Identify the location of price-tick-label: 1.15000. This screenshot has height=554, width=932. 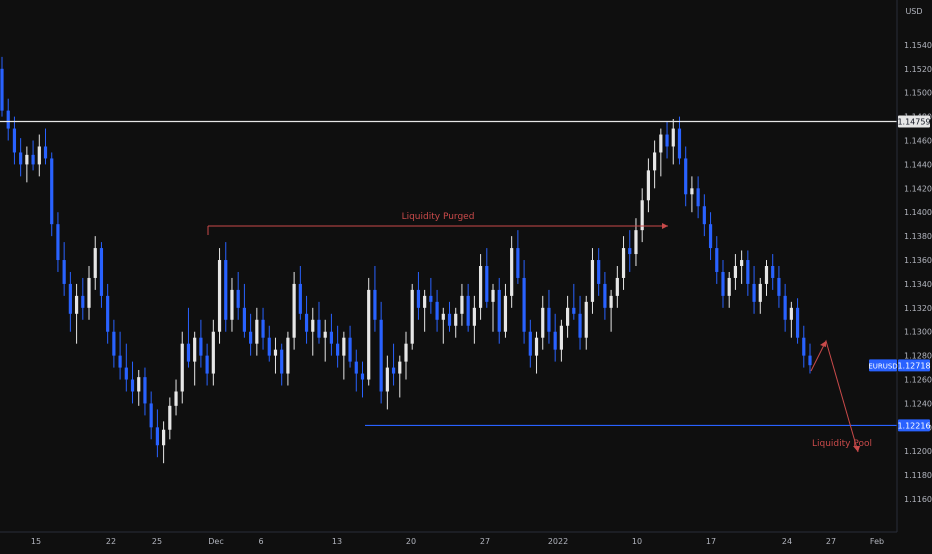
(918, 93).